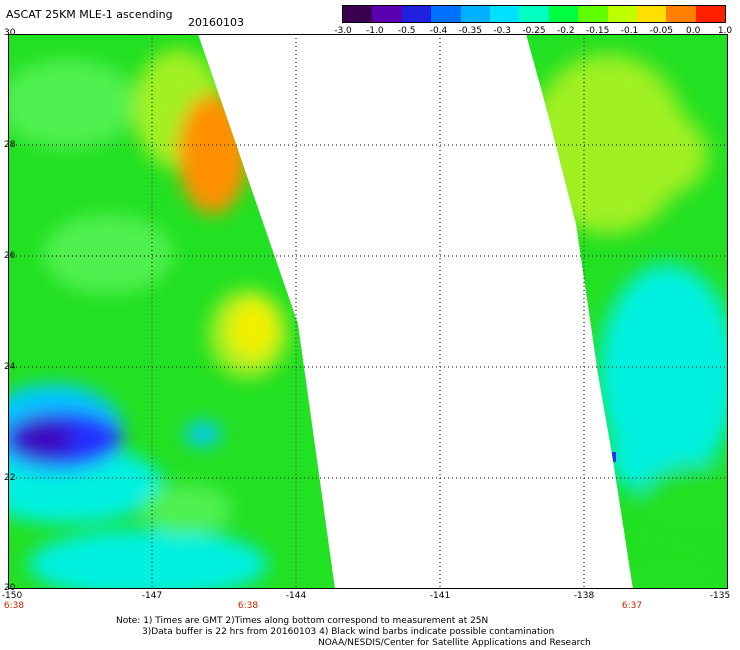 This screenshot has width=740, height=650. I want to click on longitude-label: -147, so click(152, 596).